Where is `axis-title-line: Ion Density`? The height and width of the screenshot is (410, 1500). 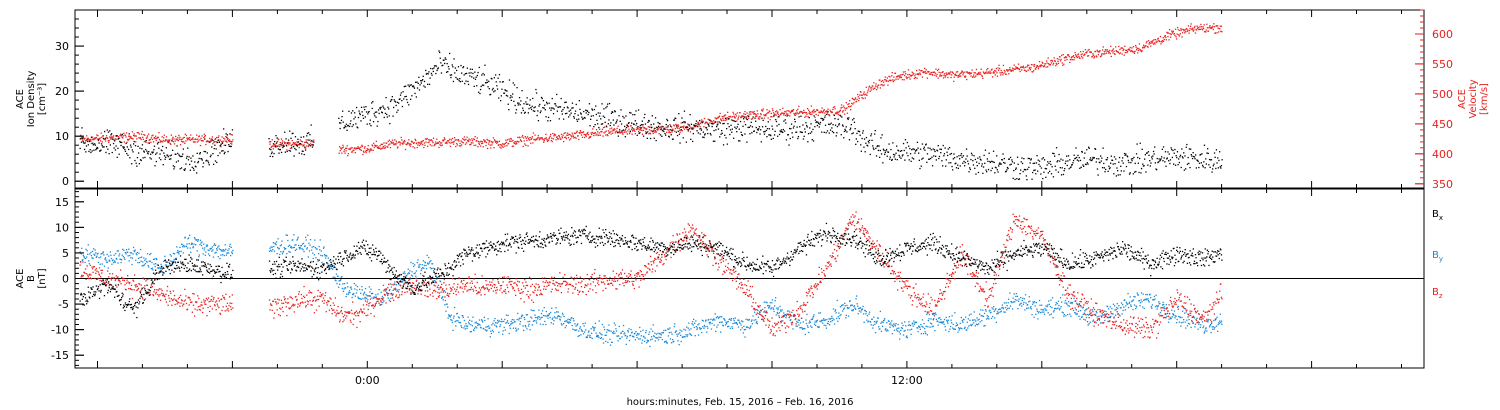
axis-title-line: Ion Density is located at coordinates (31, 99).